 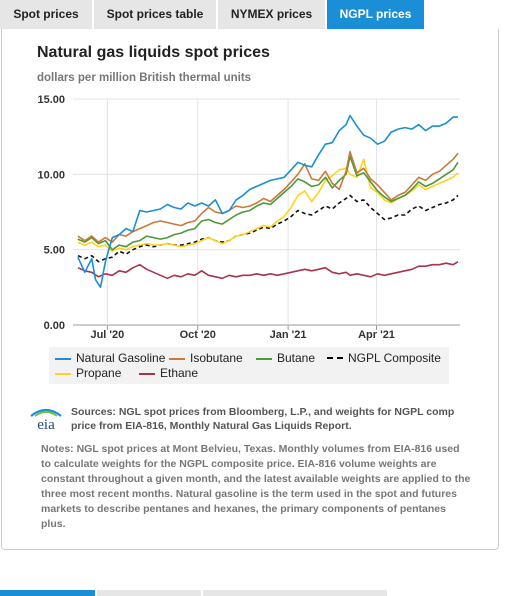 What do you see at coordinates (376, 335) in the screenshot?
I see `x-tick-label: Apr '21` at bounding box center [376, 335].